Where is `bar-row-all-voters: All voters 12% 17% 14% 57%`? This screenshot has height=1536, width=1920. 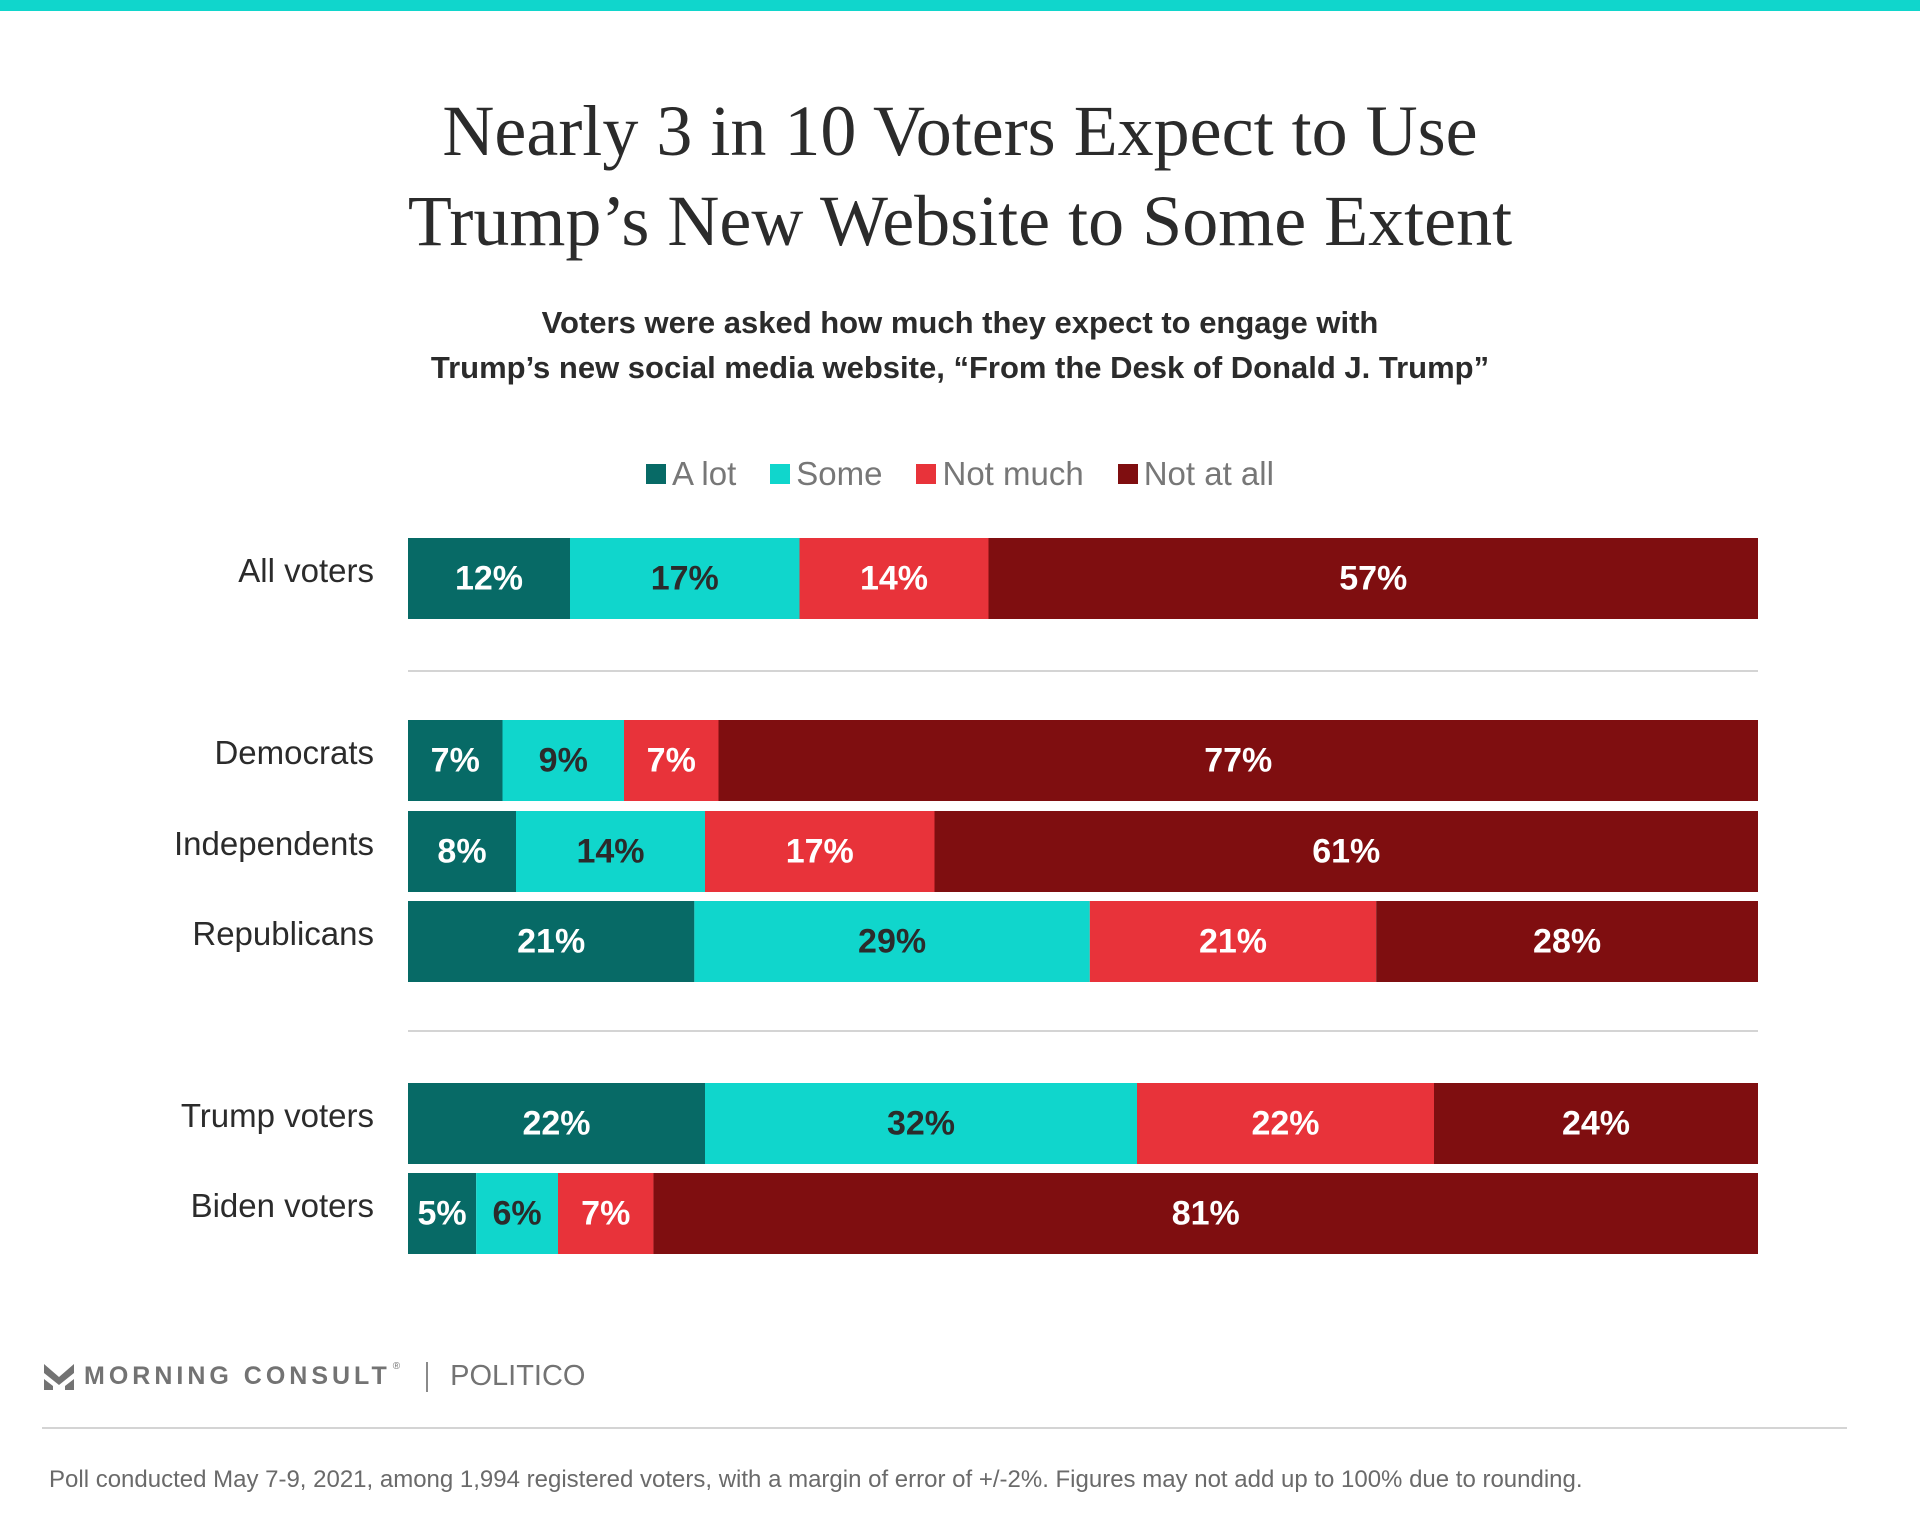
bar-row-all-voters: All voters 12% 17% 14% 57% is located at coordinates (998, 578).